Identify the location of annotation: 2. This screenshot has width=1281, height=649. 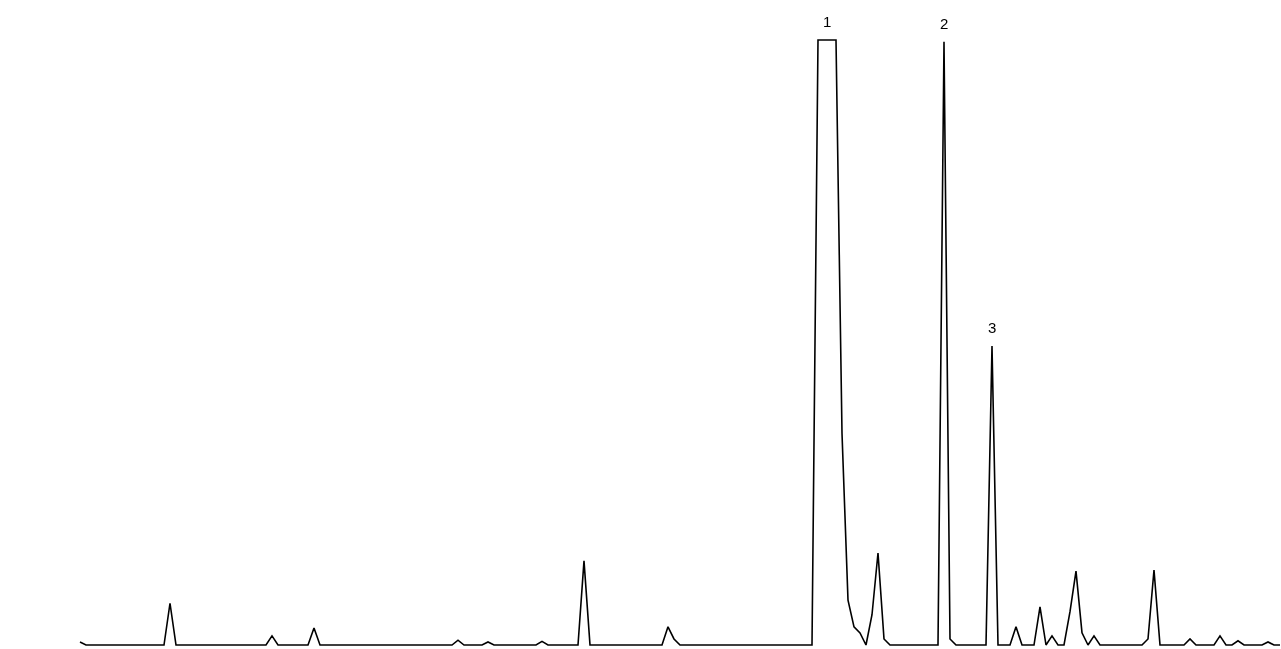
(944, 23).